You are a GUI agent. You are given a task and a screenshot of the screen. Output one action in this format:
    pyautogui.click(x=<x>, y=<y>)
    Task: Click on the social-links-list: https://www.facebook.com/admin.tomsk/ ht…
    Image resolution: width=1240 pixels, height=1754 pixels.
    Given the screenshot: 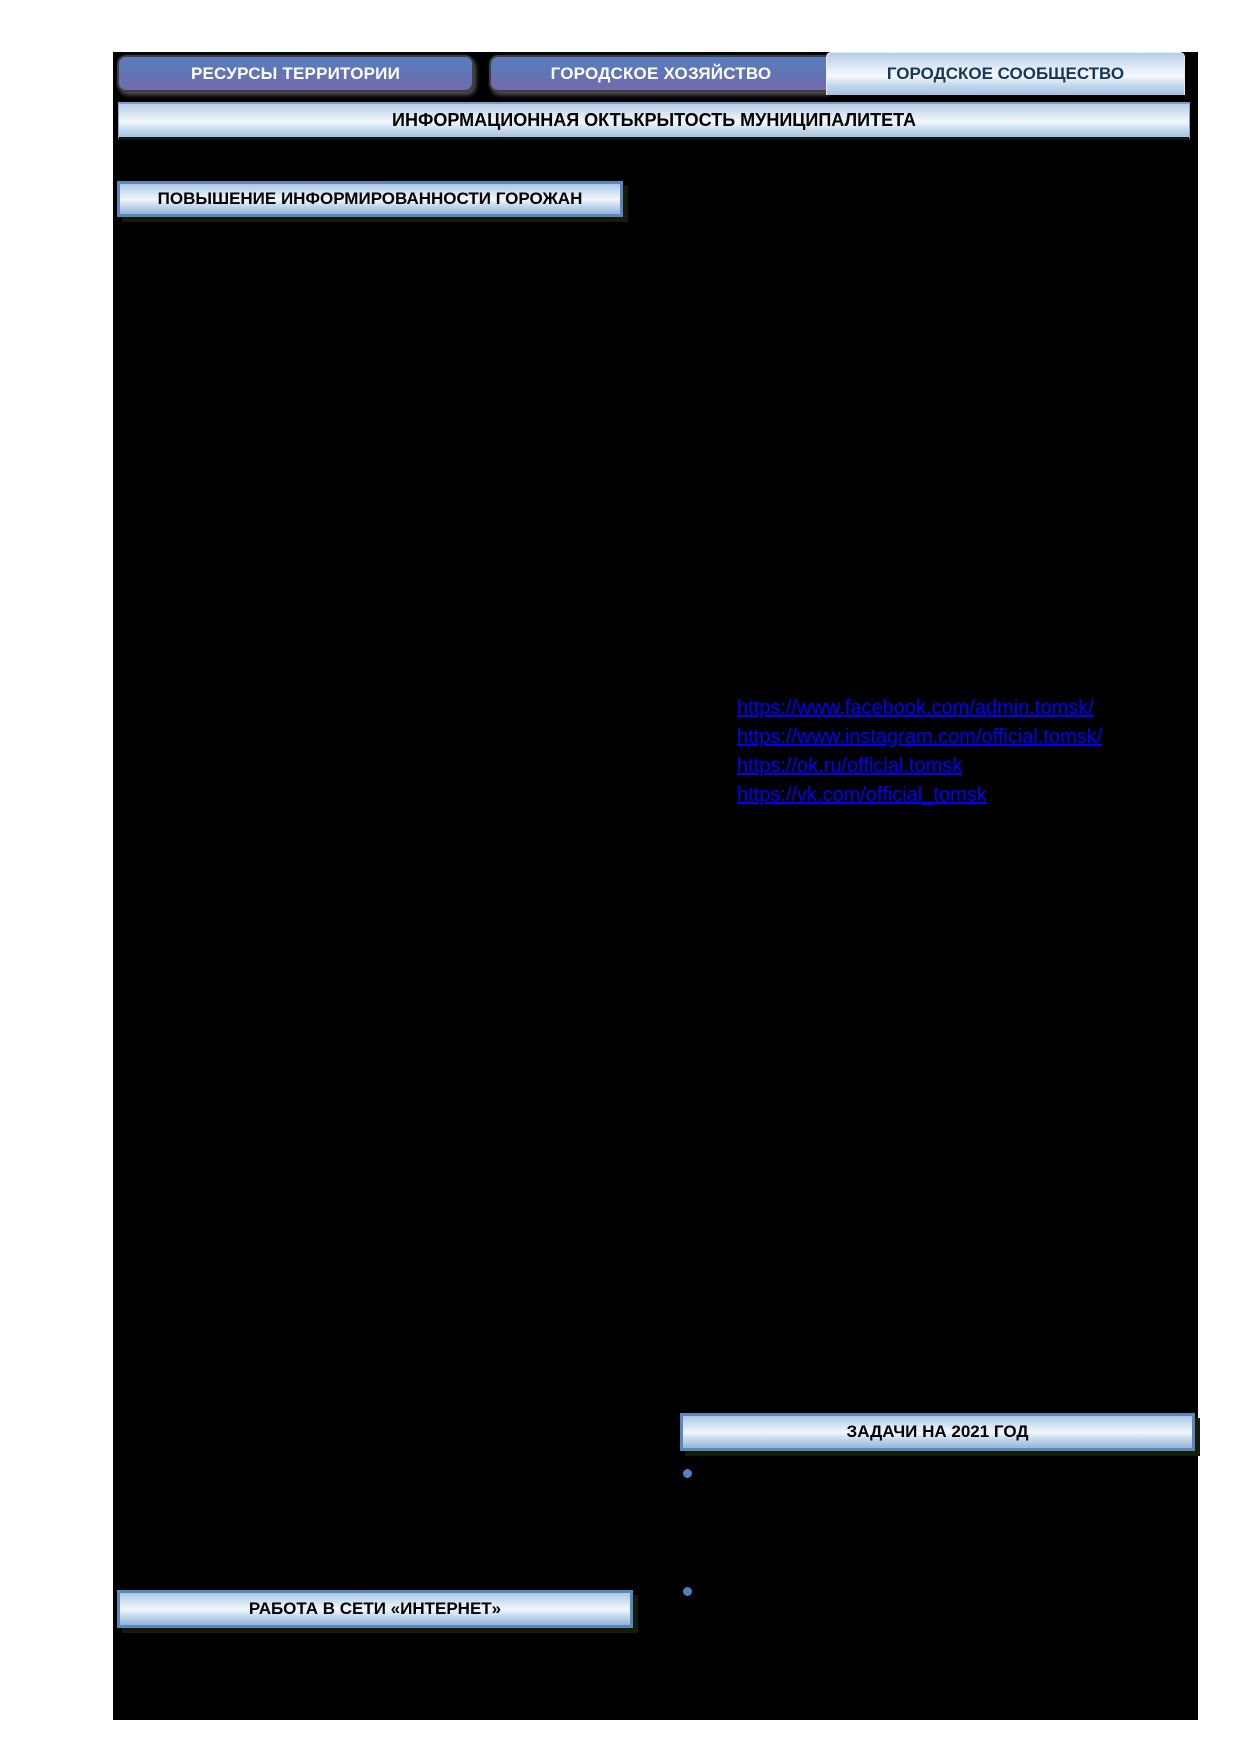 What is the action you would take?
    pyautogui.click(x=919, y=752)
    